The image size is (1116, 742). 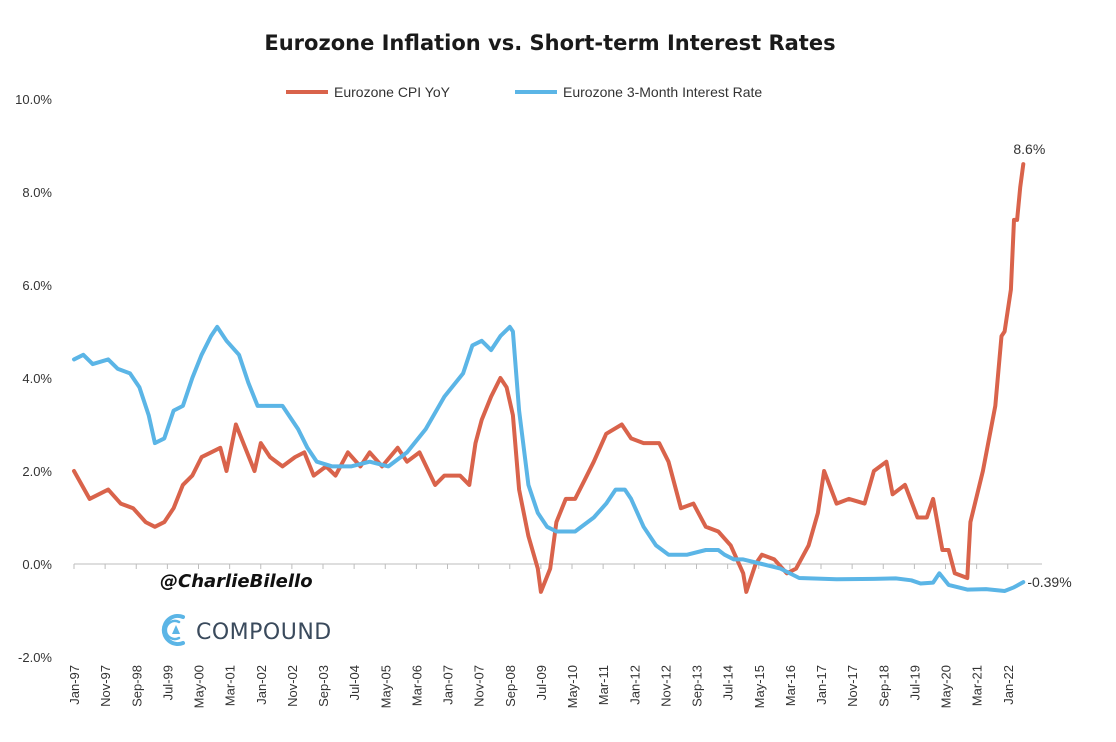 What do you see at coordinates (261, 685) in the screenshot?
I see `x-tick-label: Jan-02` at bounding box center [261, 685].